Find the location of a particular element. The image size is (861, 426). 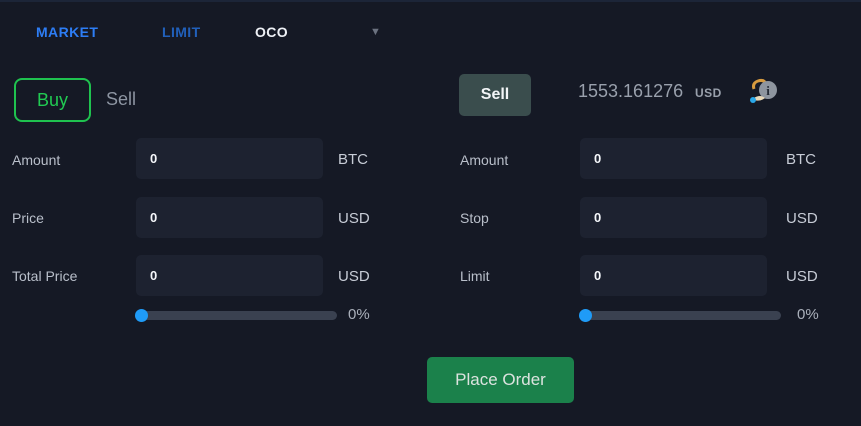

left-total-price-label: Total Price is located at coordinates (45, 276).